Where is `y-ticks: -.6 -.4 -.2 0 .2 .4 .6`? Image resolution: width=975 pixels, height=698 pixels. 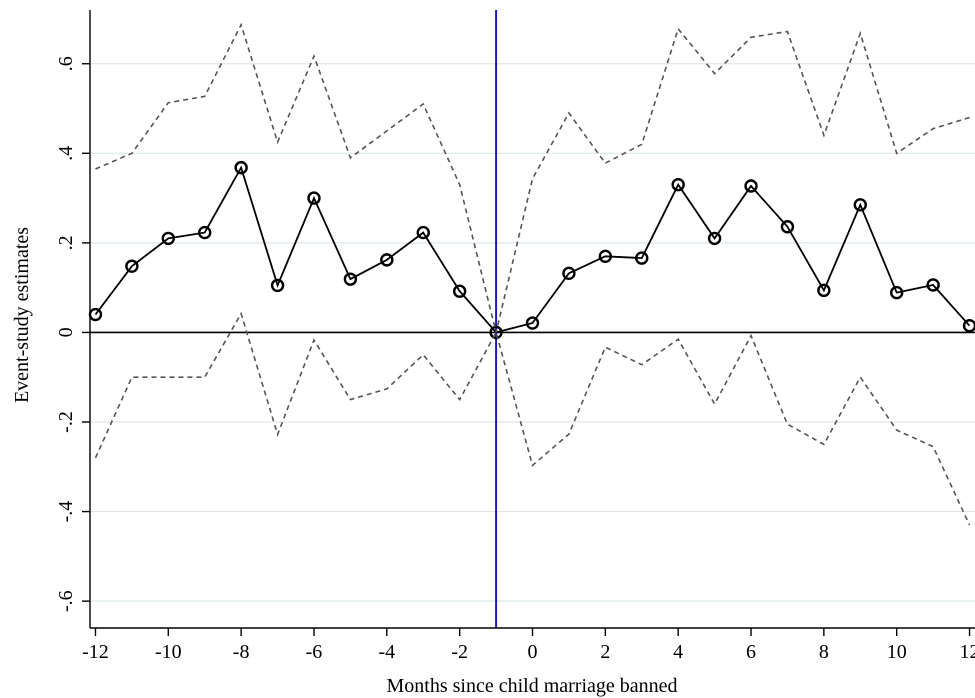 y-ticks: -.6 -.4 -.2 0 .2 .4 .6 is located at coordinates (72, 334).